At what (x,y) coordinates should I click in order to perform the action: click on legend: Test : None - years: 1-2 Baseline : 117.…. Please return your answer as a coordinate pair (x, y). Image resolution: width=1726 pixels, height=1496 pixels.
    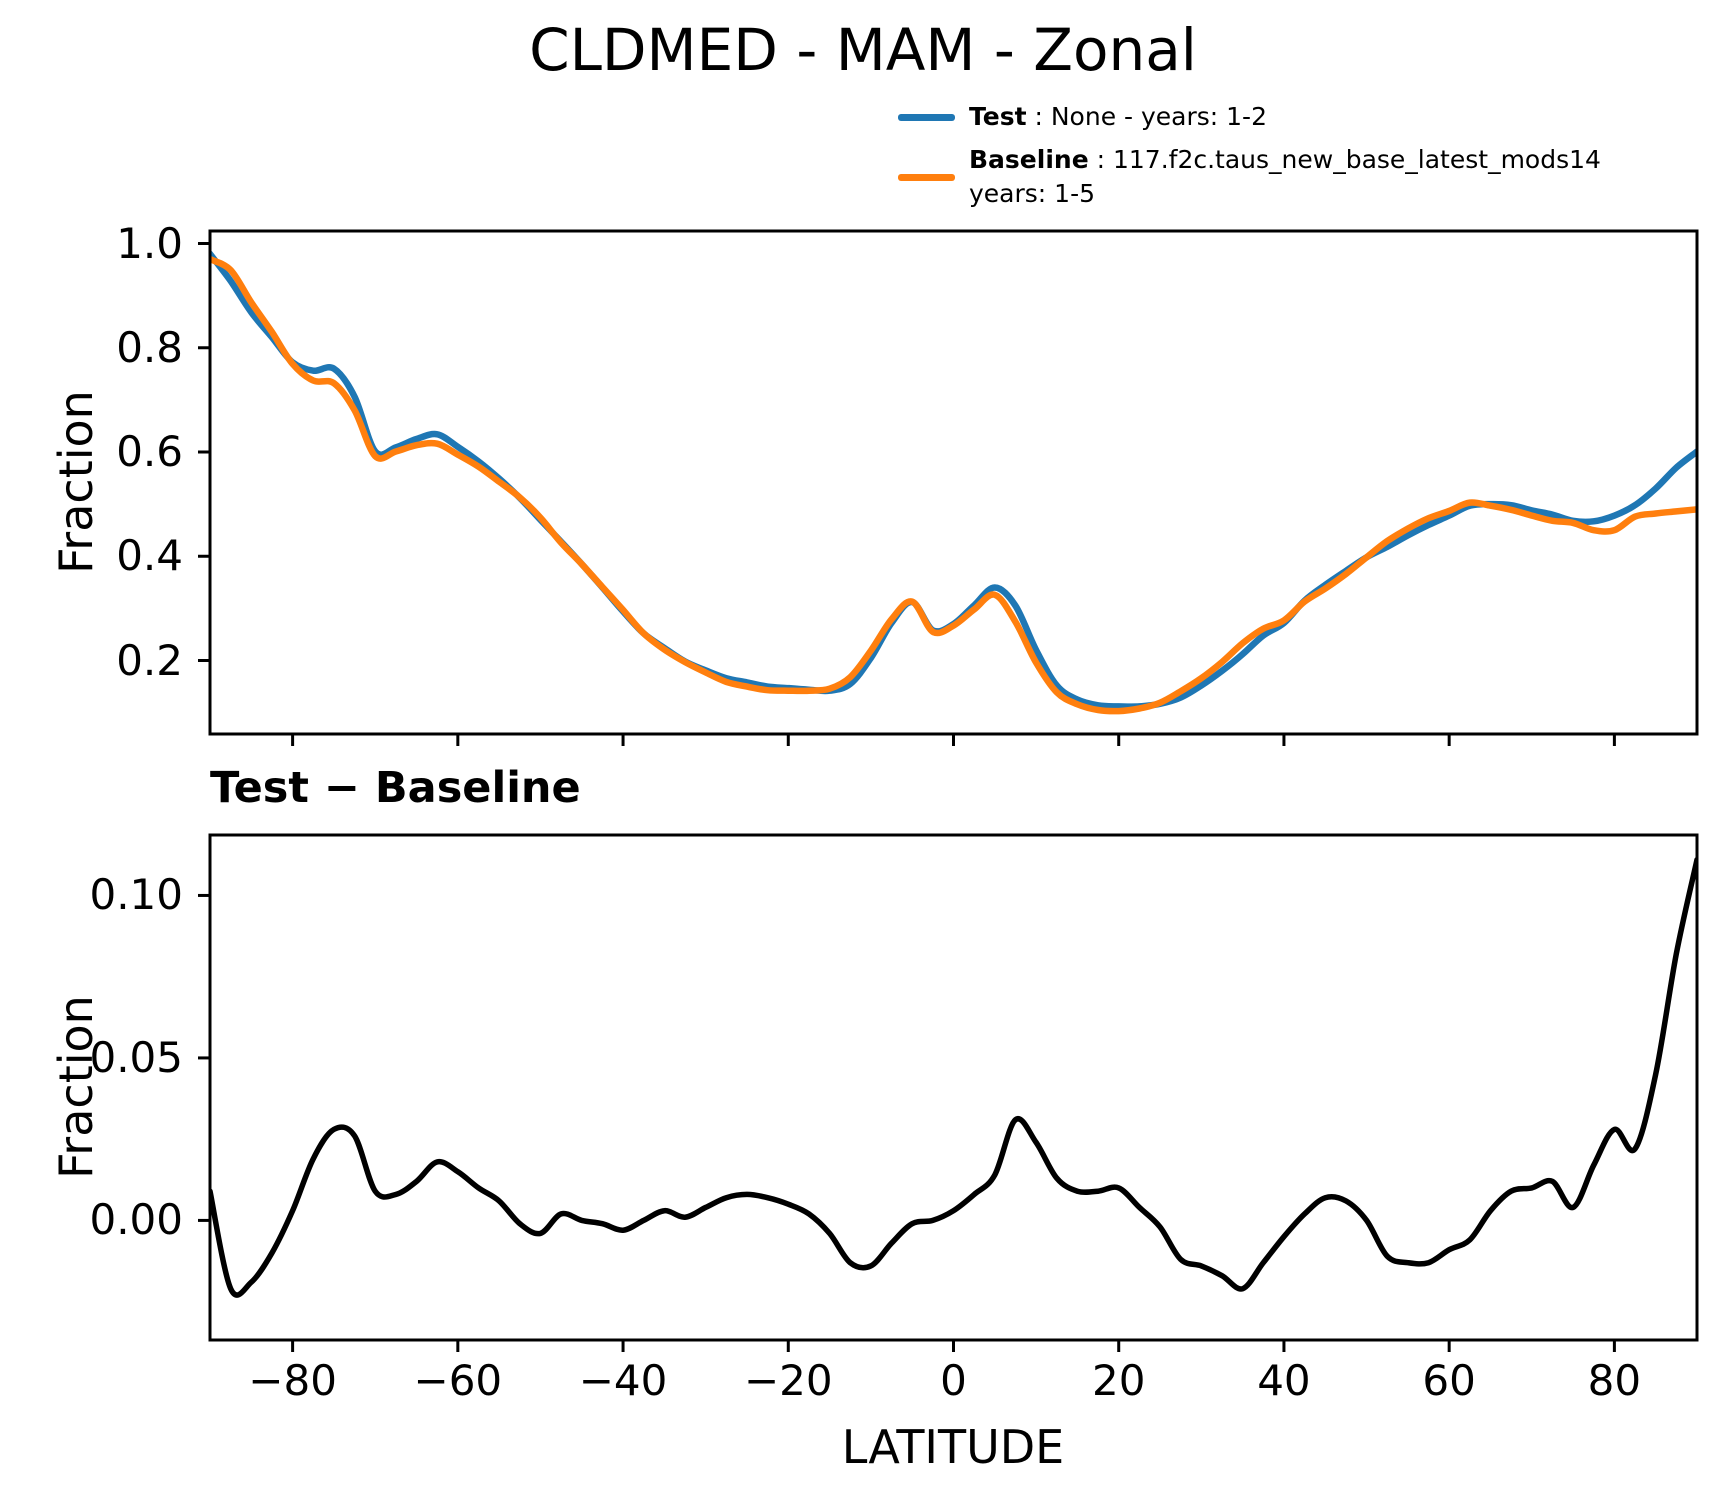
    Looking at the image, I should click on (1249, 156).